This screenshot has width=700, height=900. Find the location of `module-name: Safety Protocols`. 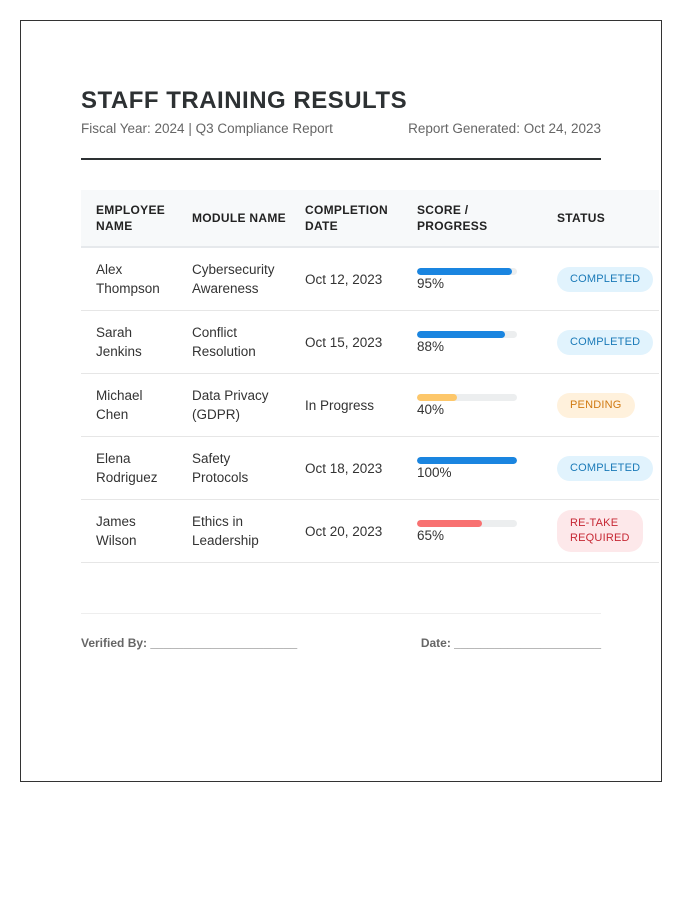

module-name: Safety Protocols is located at coordinates (233, 468).